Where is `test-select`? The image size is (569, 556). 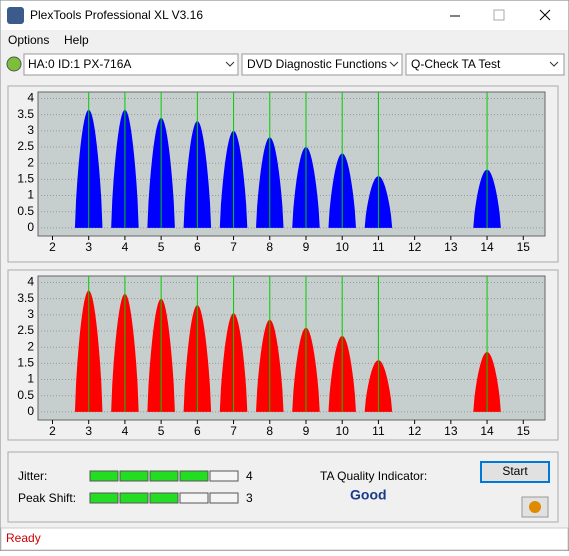 test-select is located at coordinates (485, 64).